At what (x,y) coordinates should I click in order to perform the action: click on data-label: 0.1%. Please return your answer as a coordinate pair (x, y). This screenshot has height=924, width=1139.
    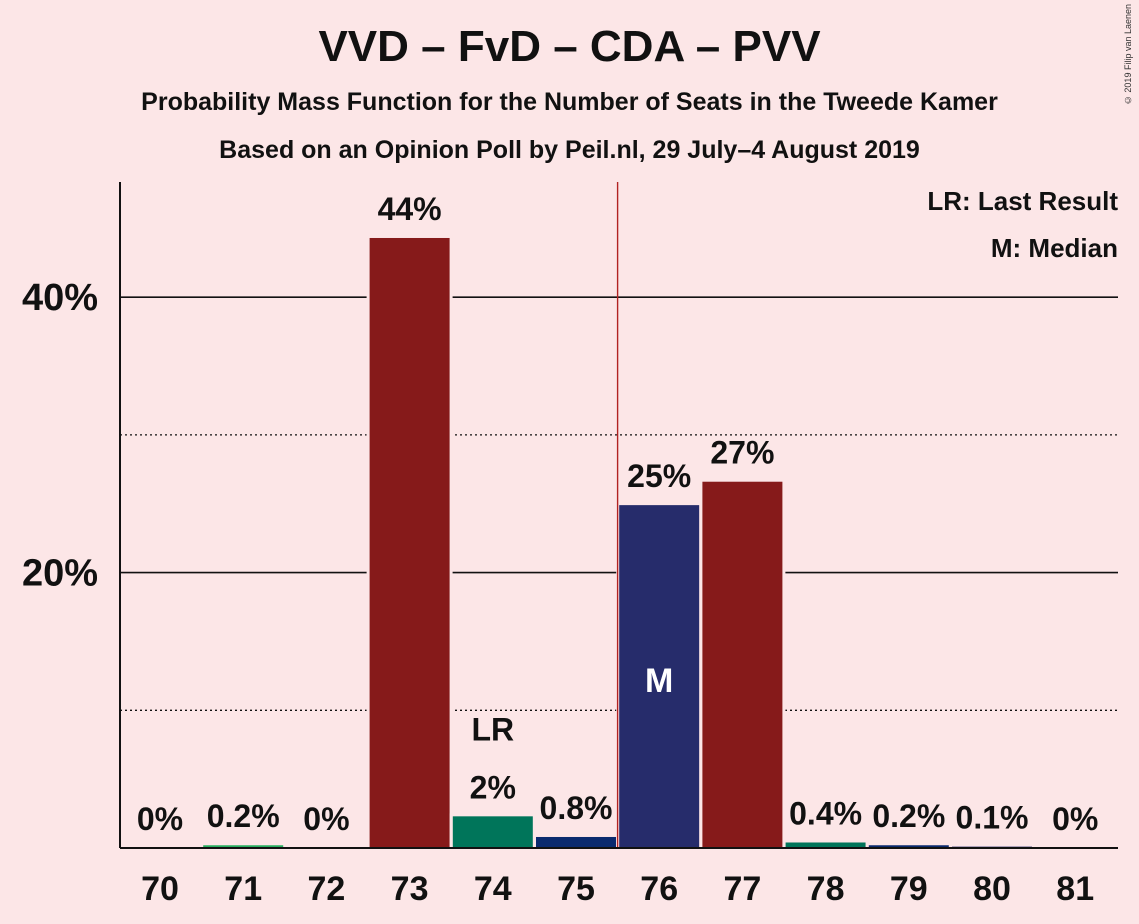
    Looking at the image, I should click on (992, 818).